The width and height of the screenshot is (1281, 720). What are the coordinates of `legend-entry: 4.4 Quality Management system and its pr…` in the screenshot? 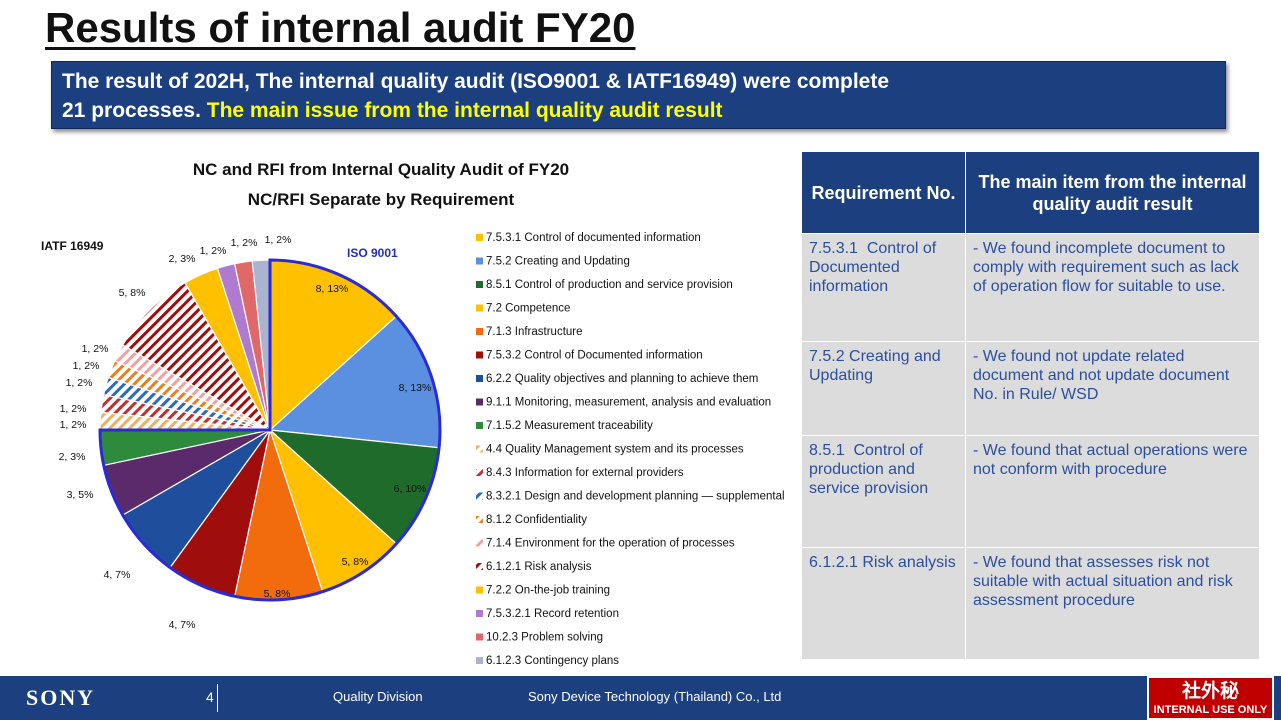 It's located at (615, 450).